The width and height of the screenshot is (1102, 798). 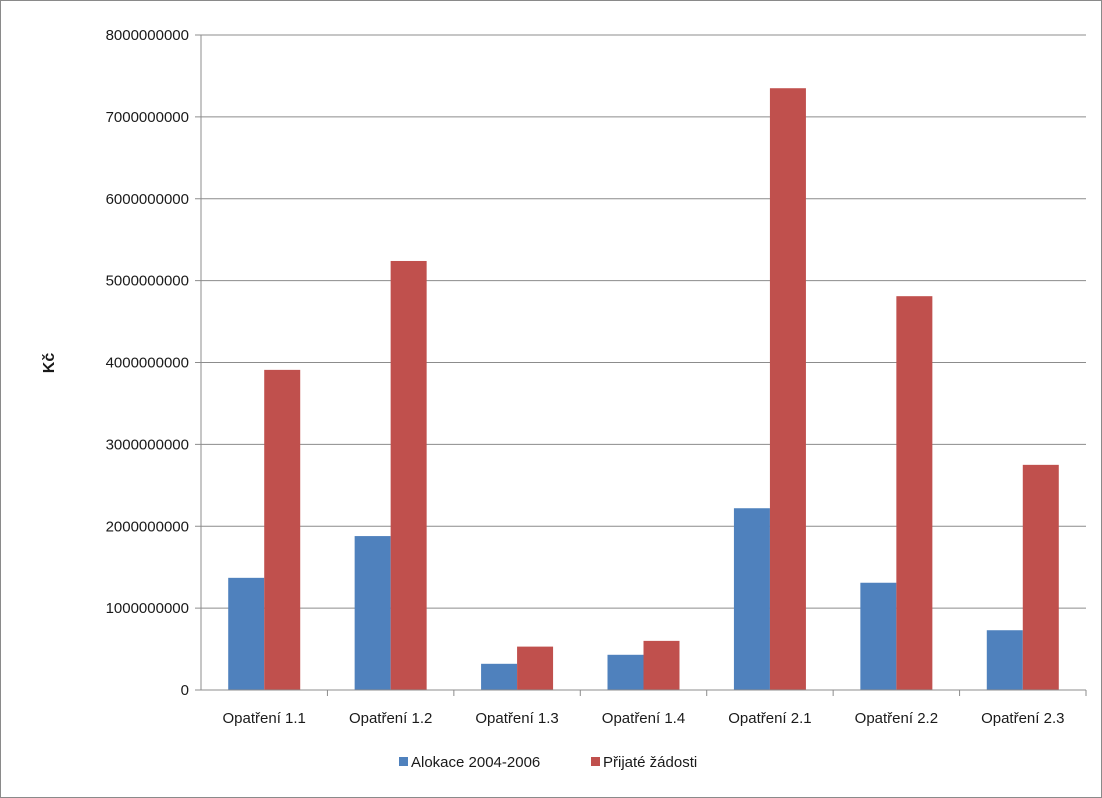 What do you see at coordinates (147, 117) in the screenshot?
I see `y-tick-label: 7000000000` at bounding box center [147, 117].